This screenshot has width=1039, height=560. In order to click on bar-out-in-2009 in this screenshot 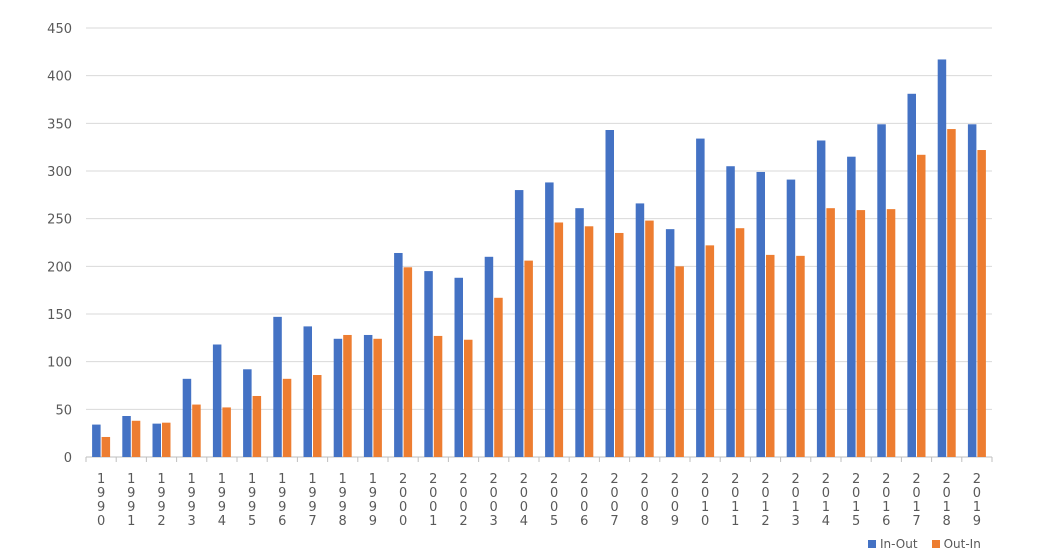, I will do `click(679, 361)`.